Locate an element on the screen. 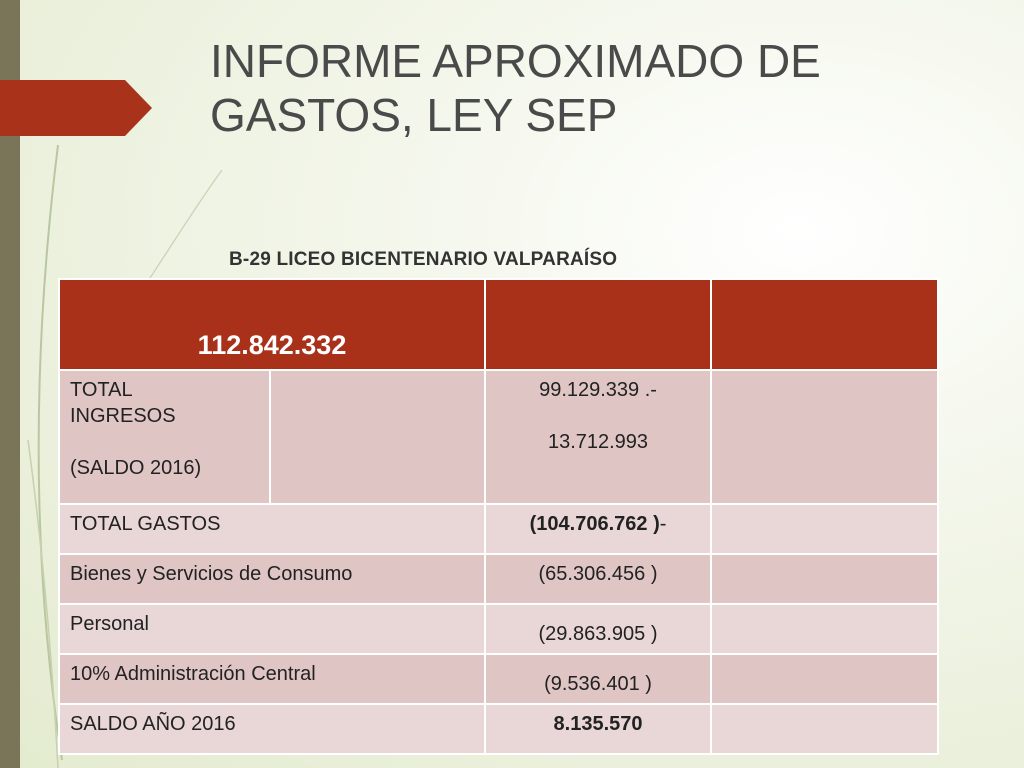 This screenshot has height=768, width=1024. row-label: 10% Administración Central is located at coordinates (193, 674).